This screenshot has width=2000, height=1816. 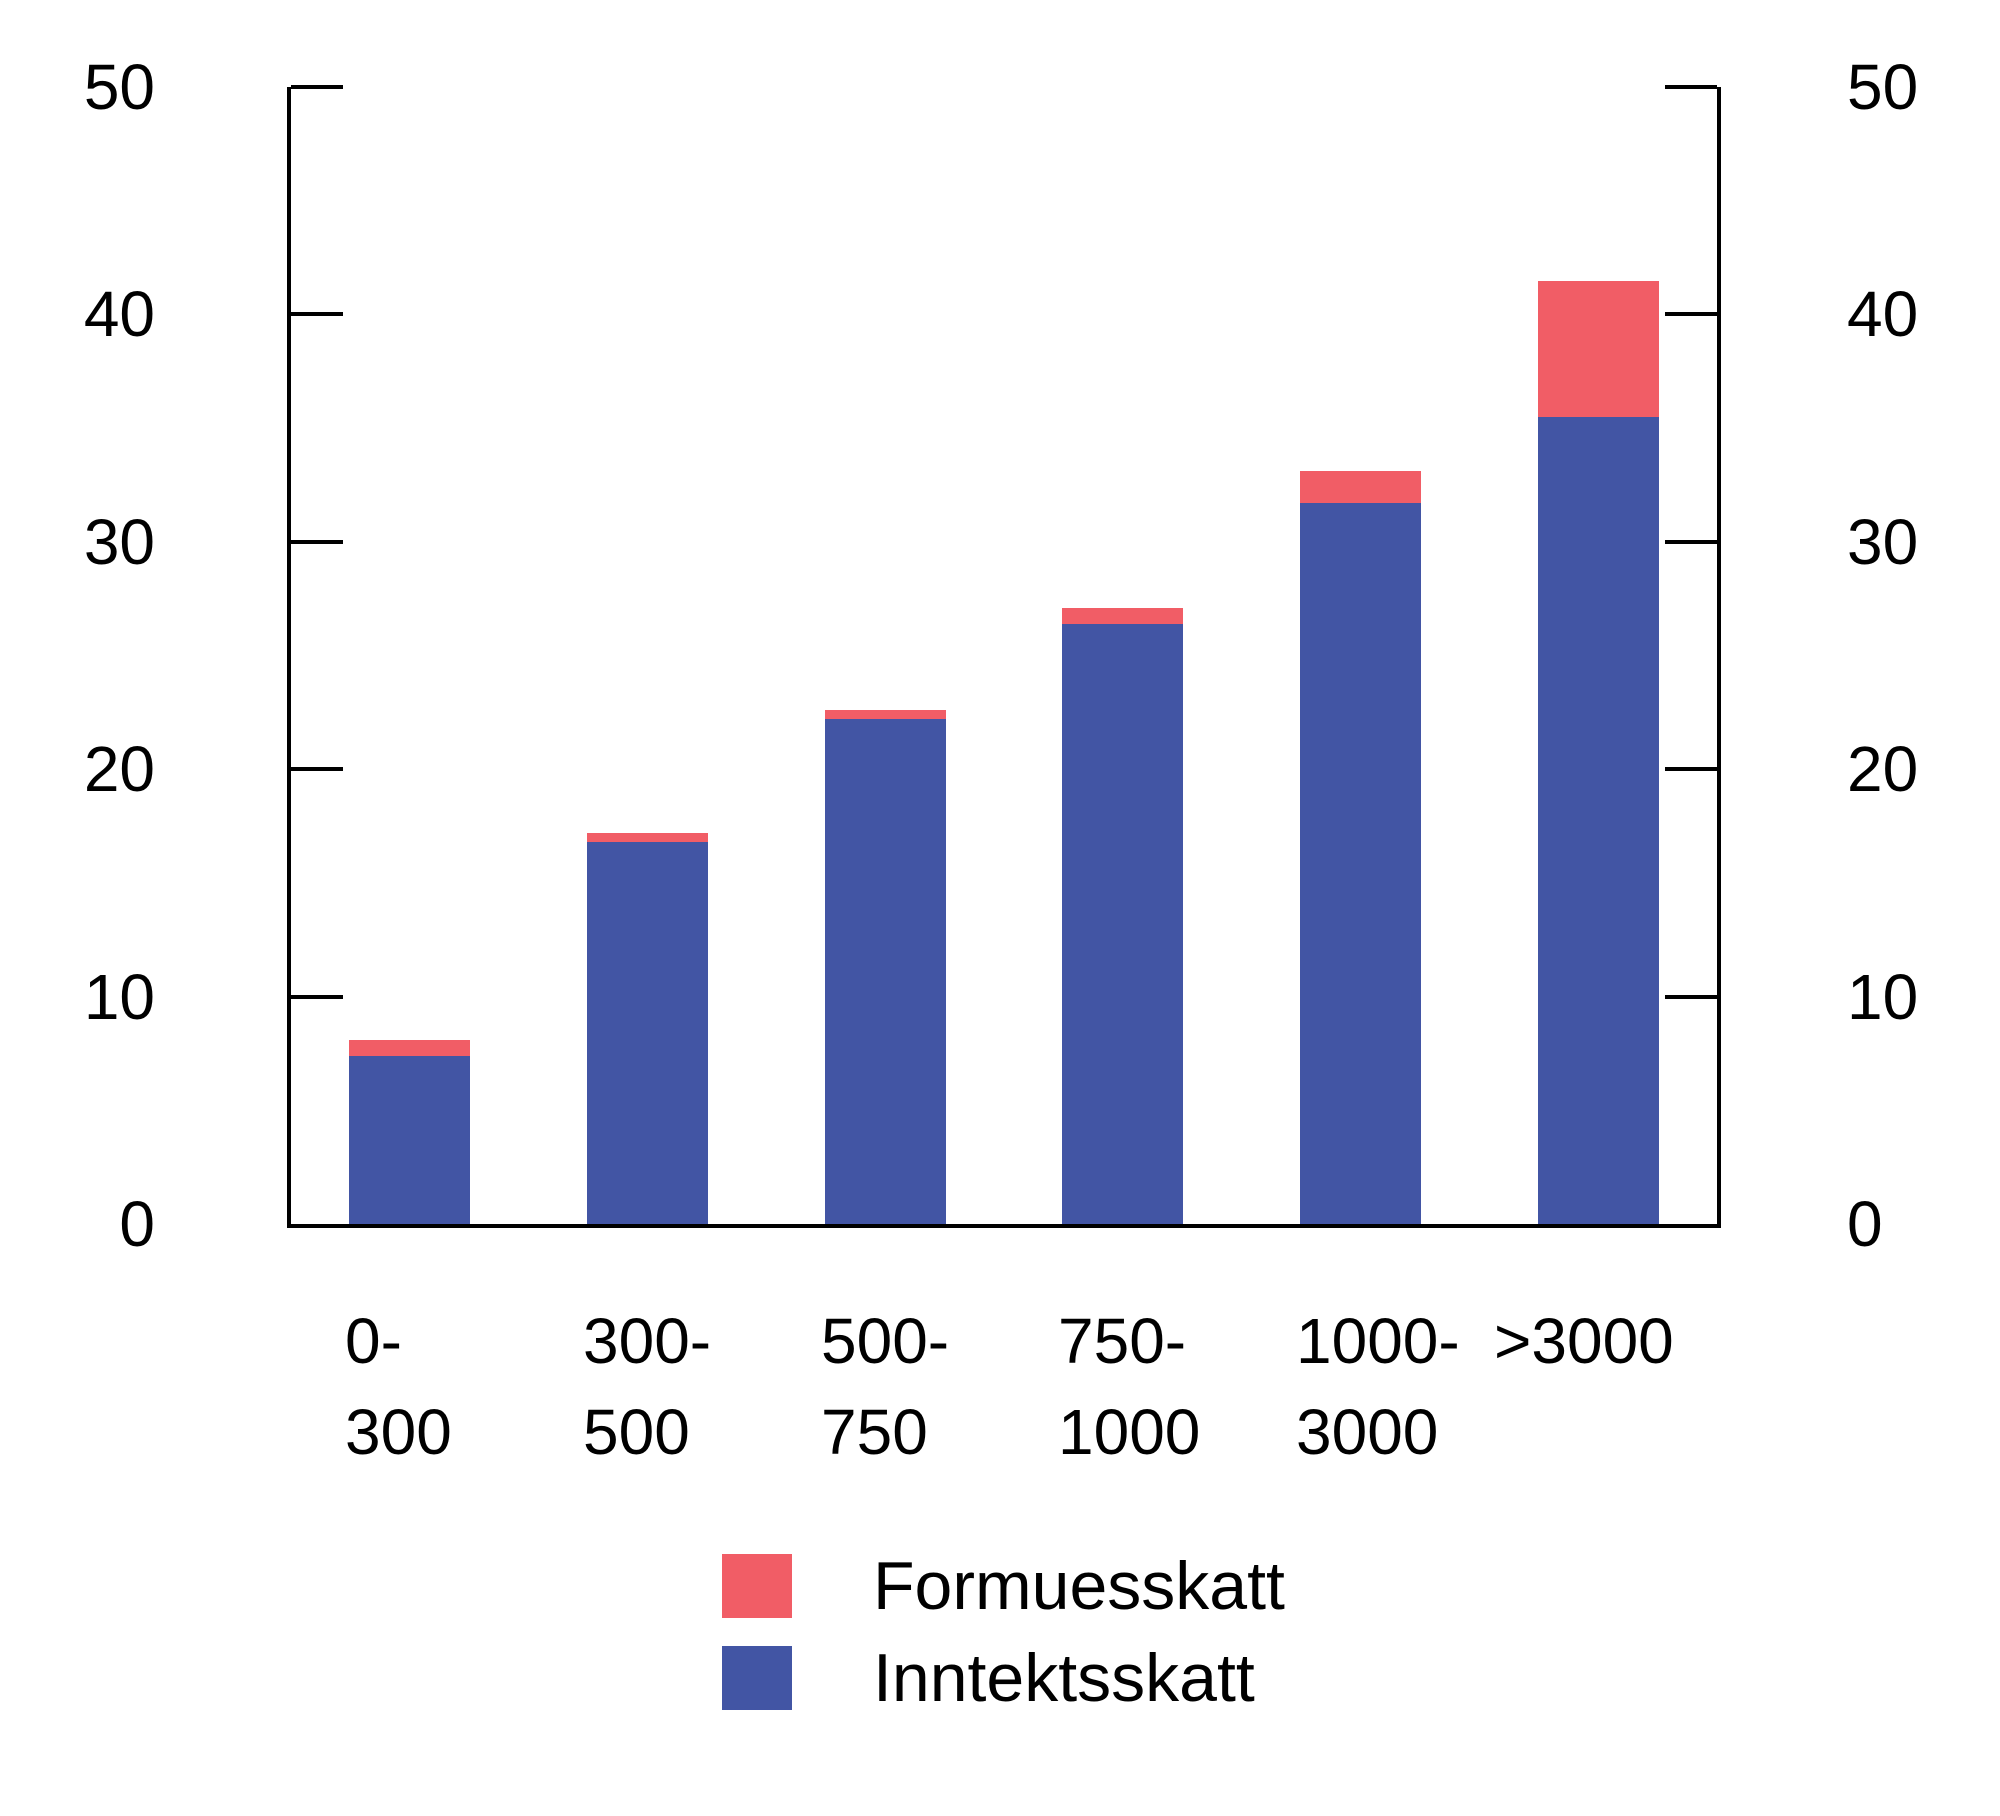 What do you see at coordinates (1079, 1586) in the screenshot?
I see `legend-label-formuesskatt: Formuesskatt` at bounding box center [1079, 1586].